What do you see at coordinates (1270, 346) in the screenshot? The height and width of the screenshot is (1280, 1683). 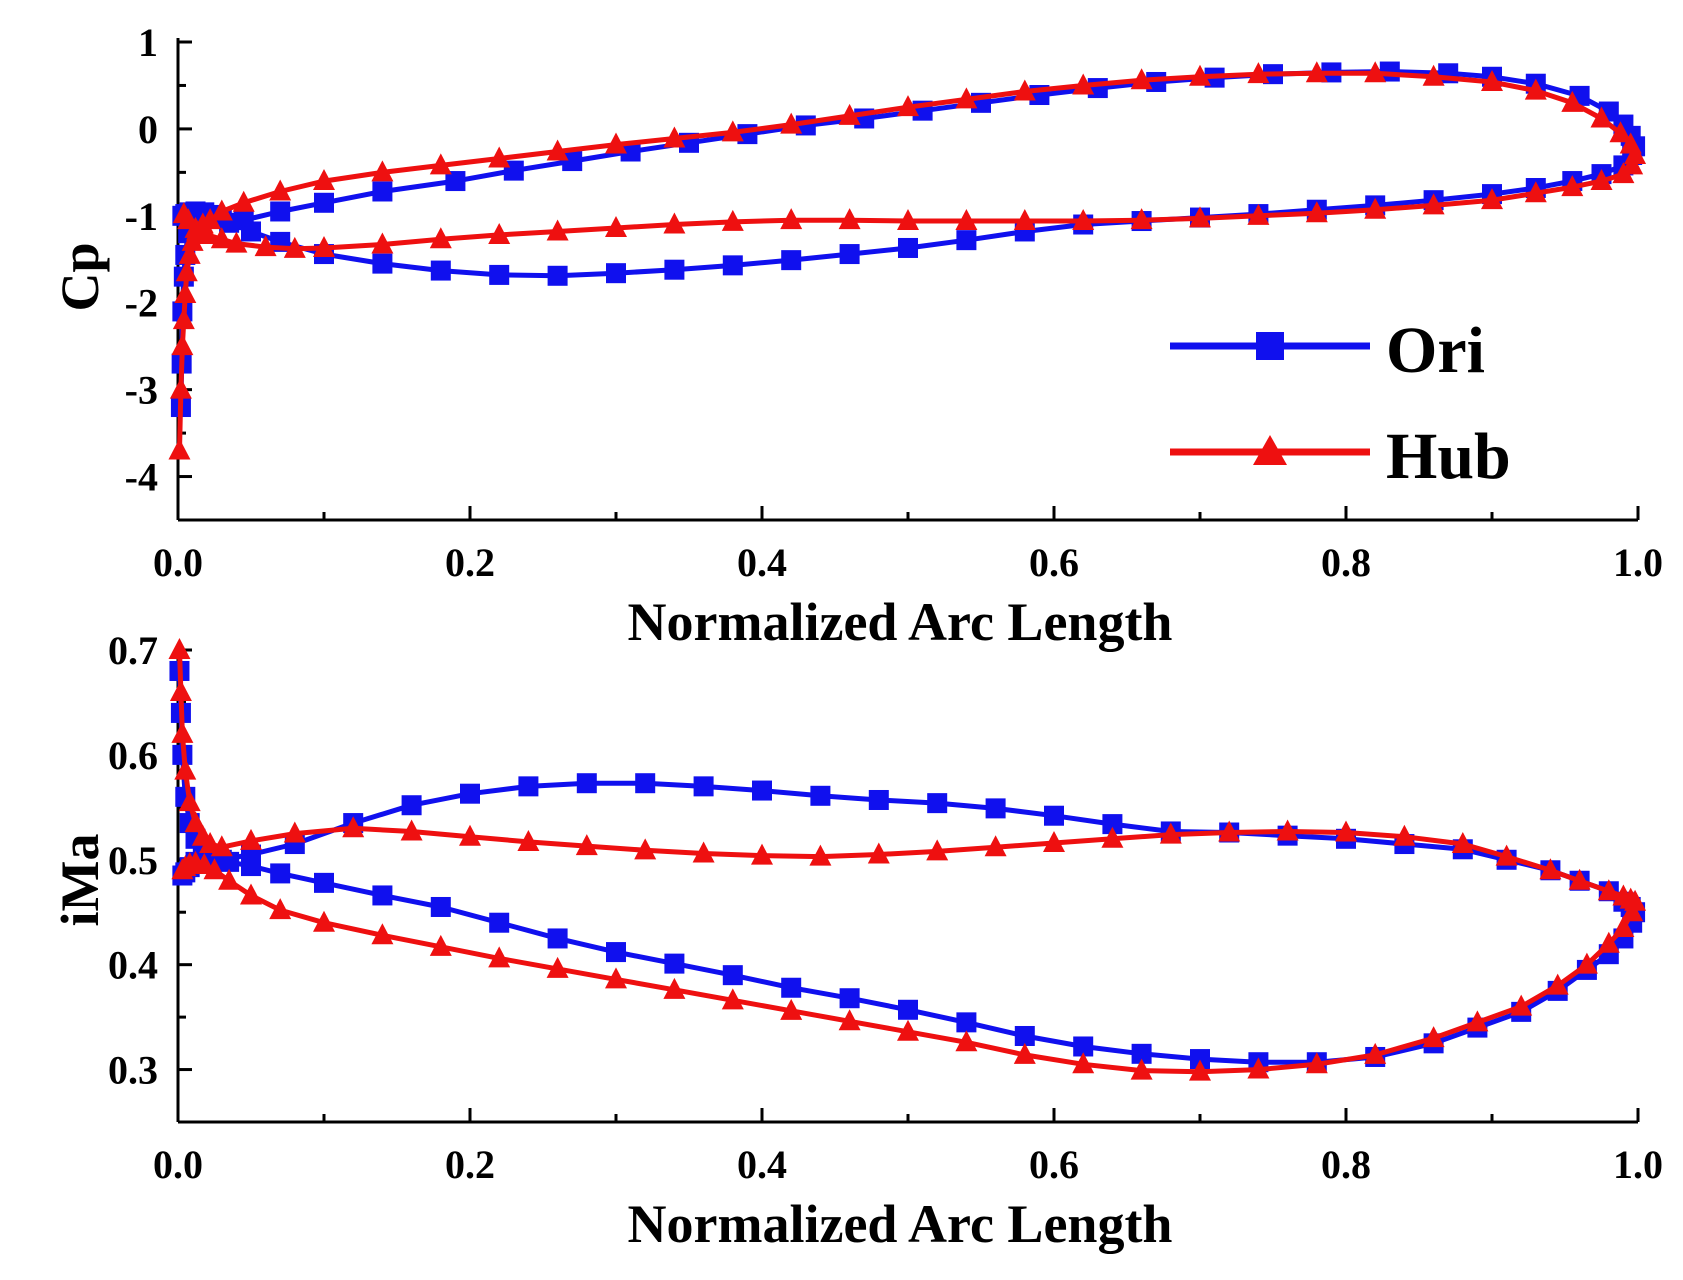 I see `legend-ori-marker` at bounding box center [1270, 346].